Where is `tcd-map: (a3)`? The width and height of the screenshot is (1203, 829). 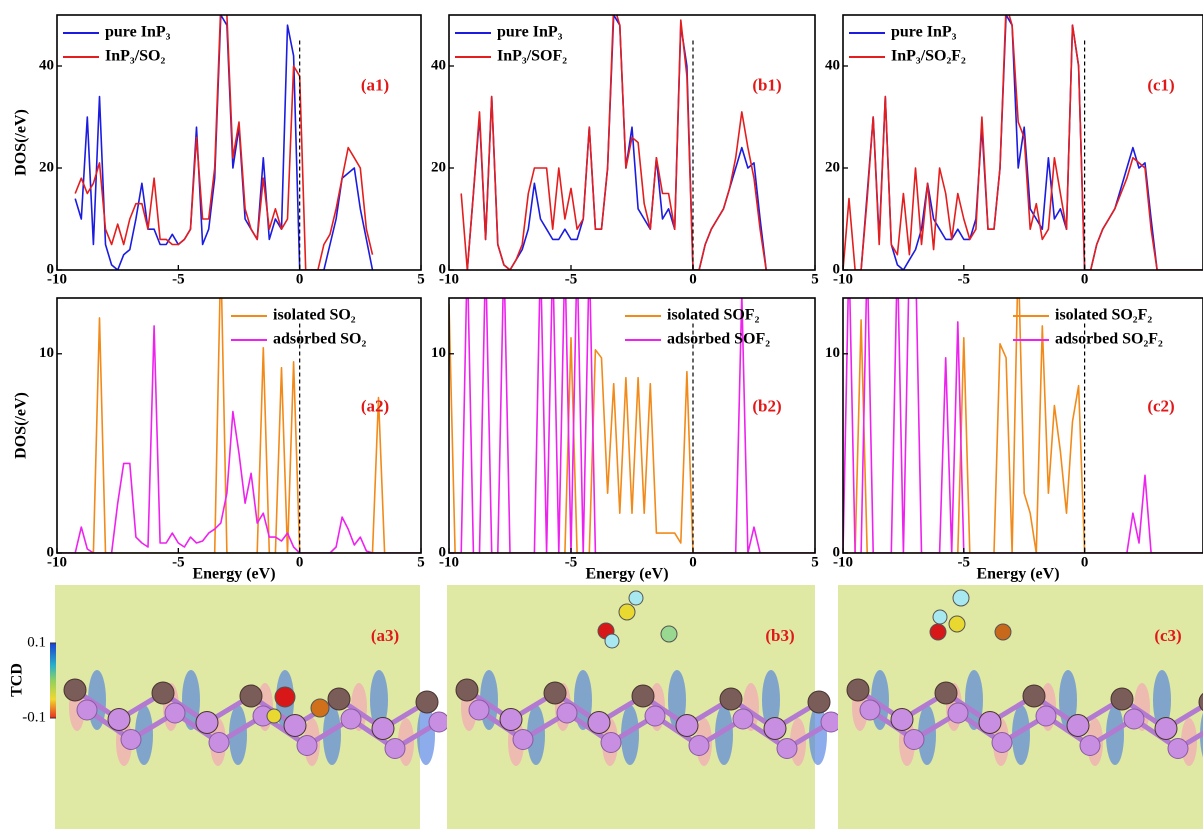 tcd-map: (a3) is located at coordinates (252, 707).